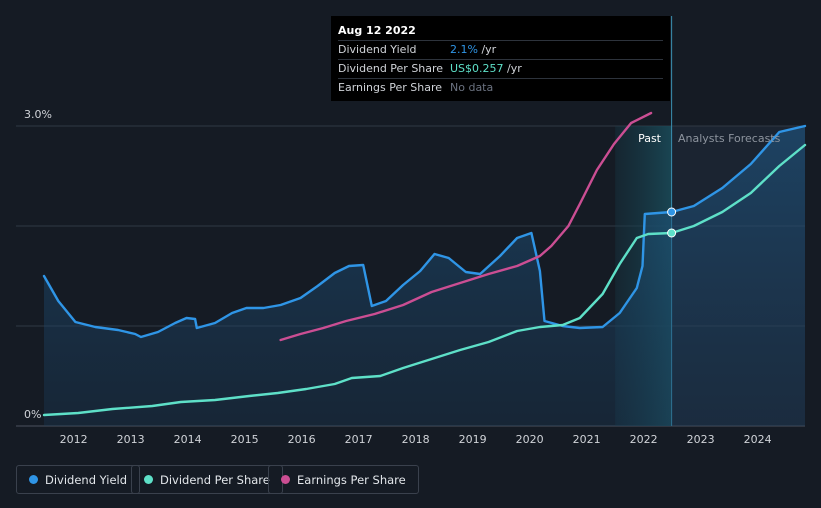  Describe the element at coordinates (188, 439) in the screenshot. I see `x-tick-label: 2014` at that location.